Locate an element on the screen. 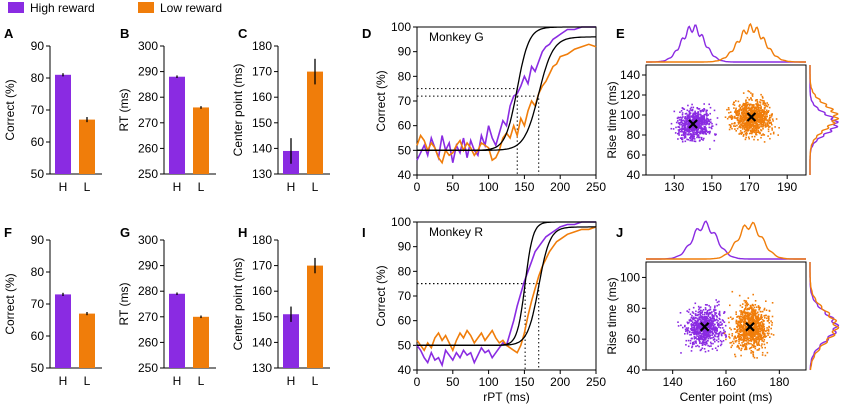 This screenshot has height=415, width=843. C-category-label: L is located at coordinates (315, 187).